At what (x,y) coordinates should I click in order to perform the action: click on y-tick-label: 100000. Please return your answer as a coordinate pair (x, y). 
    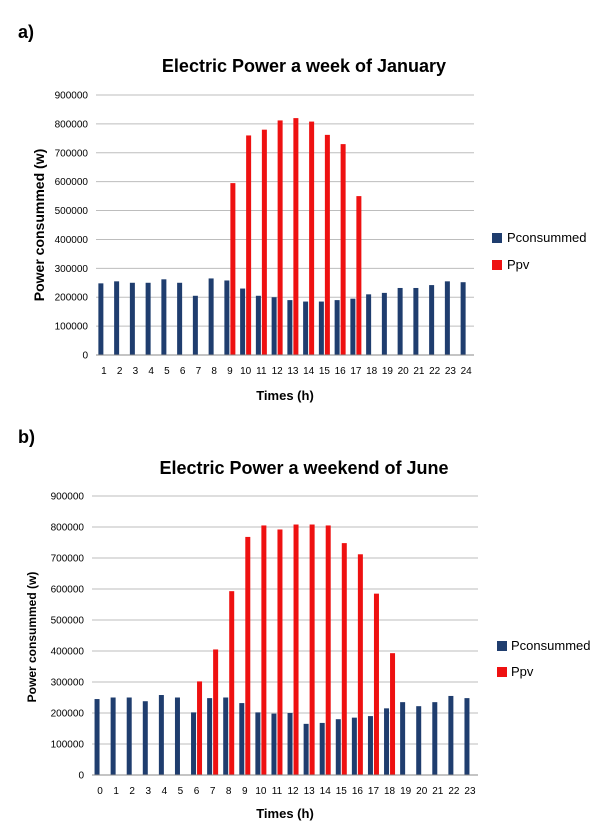
    Looking at the image, I should click on (72, 327).